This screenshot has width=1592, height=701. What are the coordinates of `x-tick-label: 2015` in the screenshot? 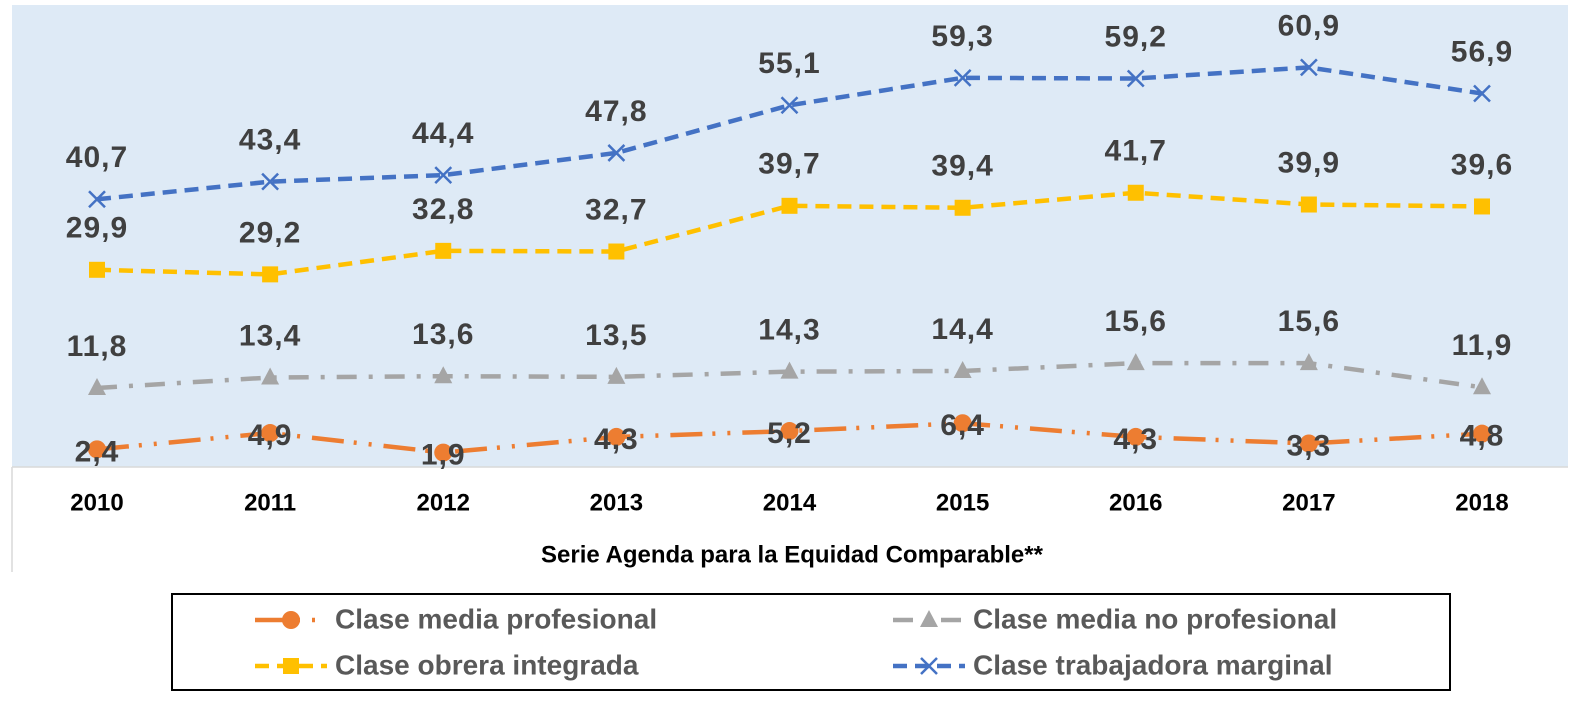 It's located at (962, 502).